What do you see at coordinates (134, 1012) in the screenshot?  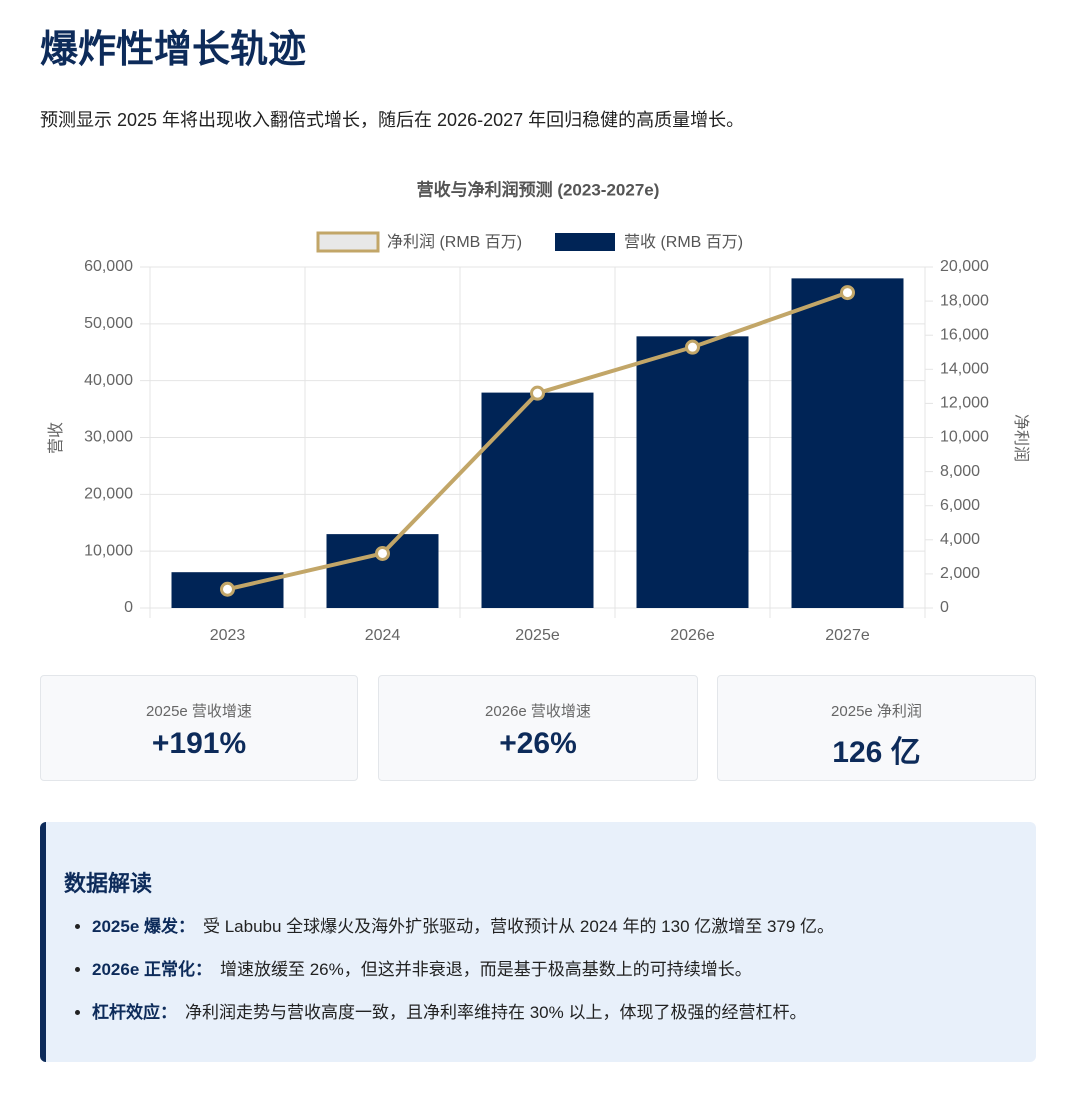 I see `bullet-label: 杠杆效应：` at bounding box center [134, 1012].